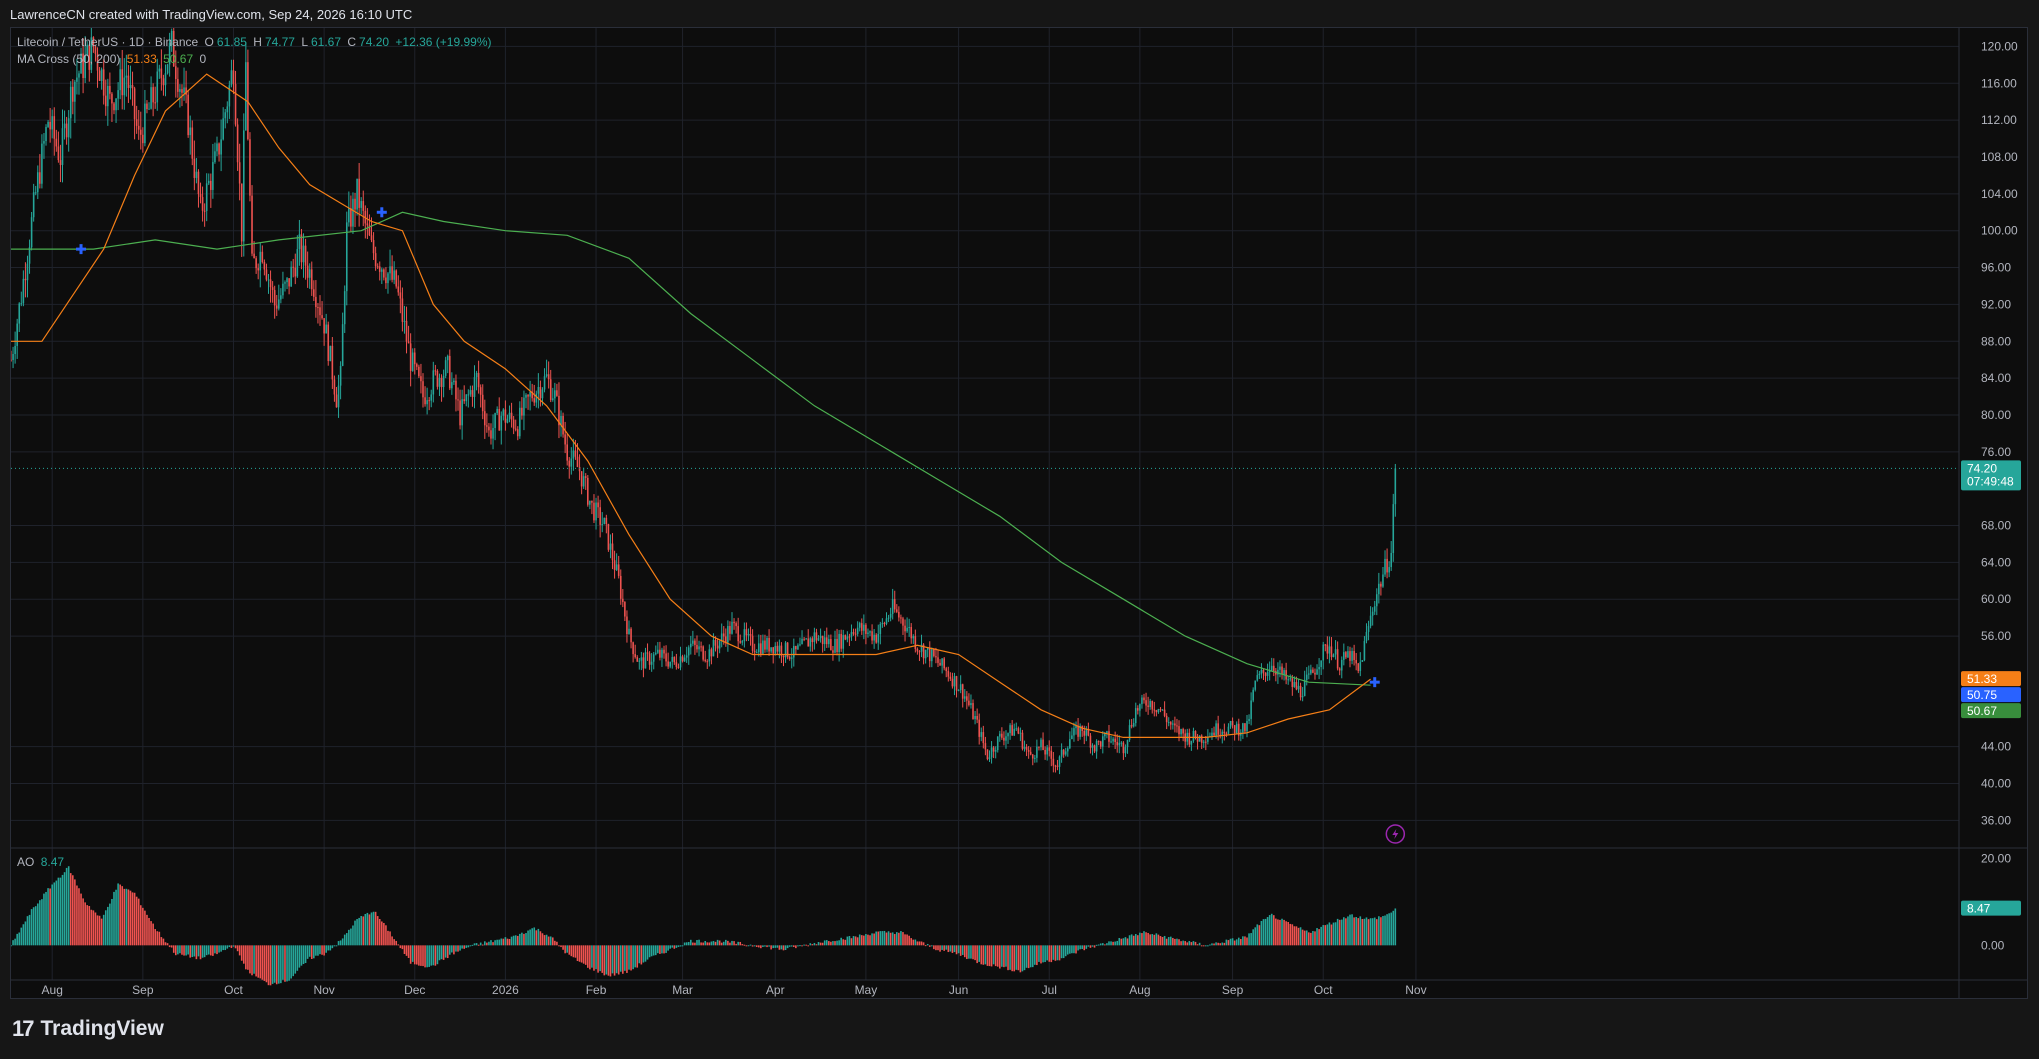 Image resolution: width=2039 pixels, height=1059 pixels. Describe the element at coordinates (42, 862) in the screenshot. I see `ao-legend: AO 8.47` at that location.